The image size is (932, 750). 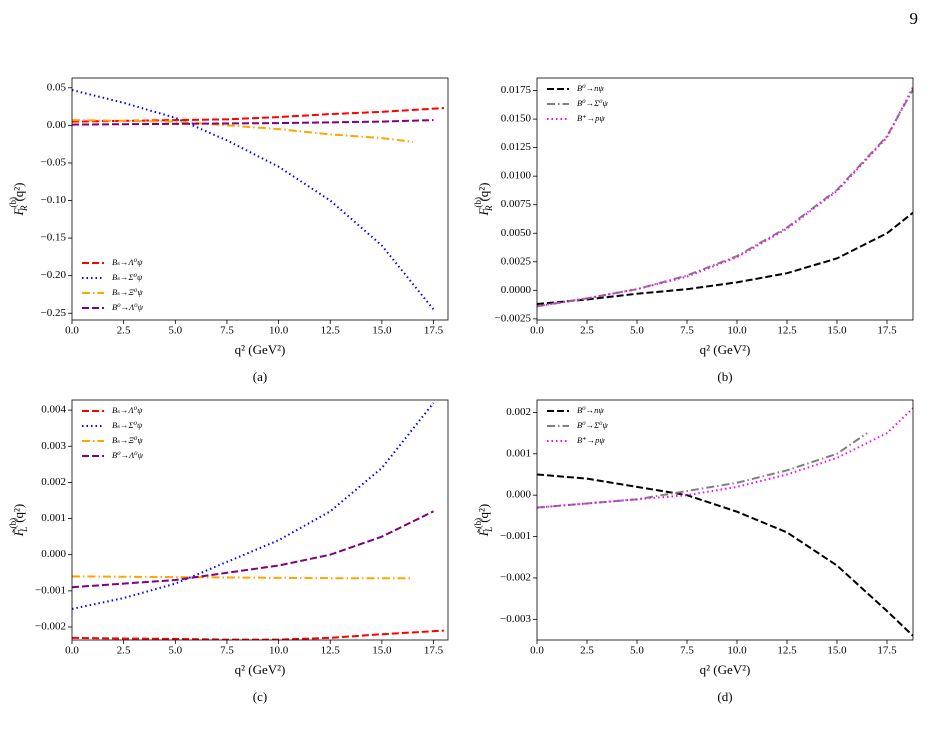 What do you see at coordinates (128, 455) in the screenshot?
I see `legend-label: B⁰→Λ⁰ψ` at bounding box center [128, 455].